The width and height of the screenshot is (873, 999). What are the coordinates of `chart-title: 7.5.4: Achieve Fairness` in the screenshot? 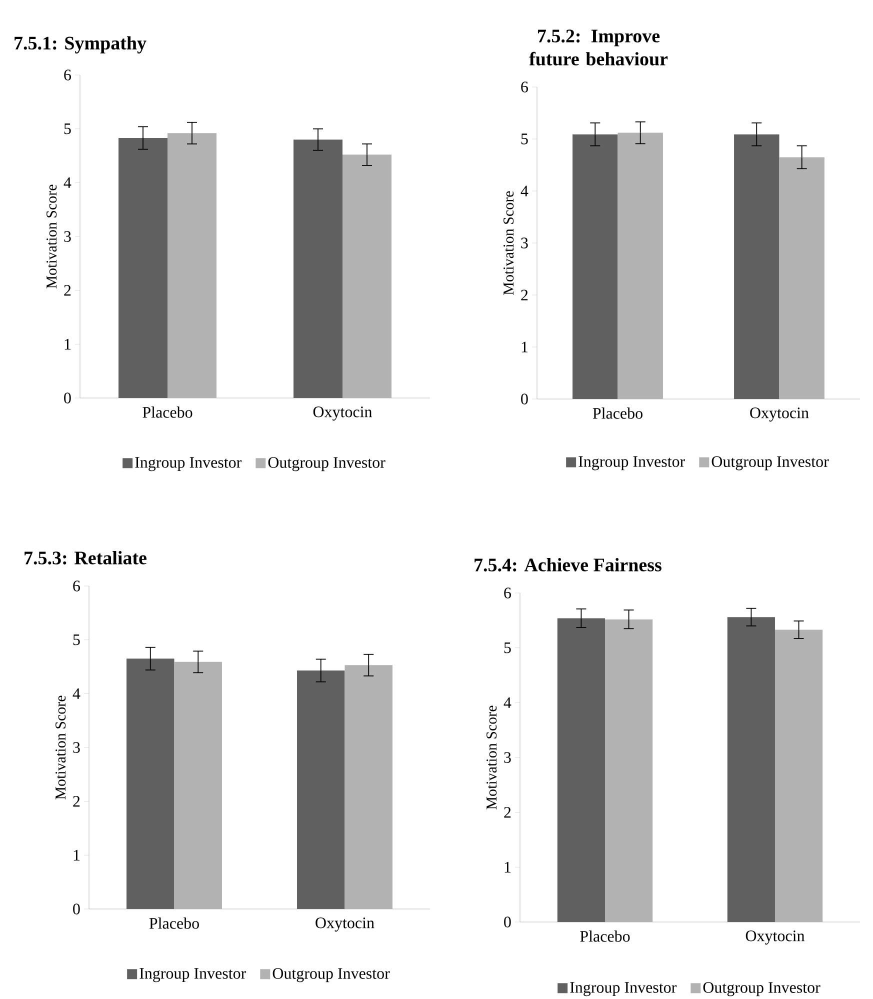 It's located at (568, 565).